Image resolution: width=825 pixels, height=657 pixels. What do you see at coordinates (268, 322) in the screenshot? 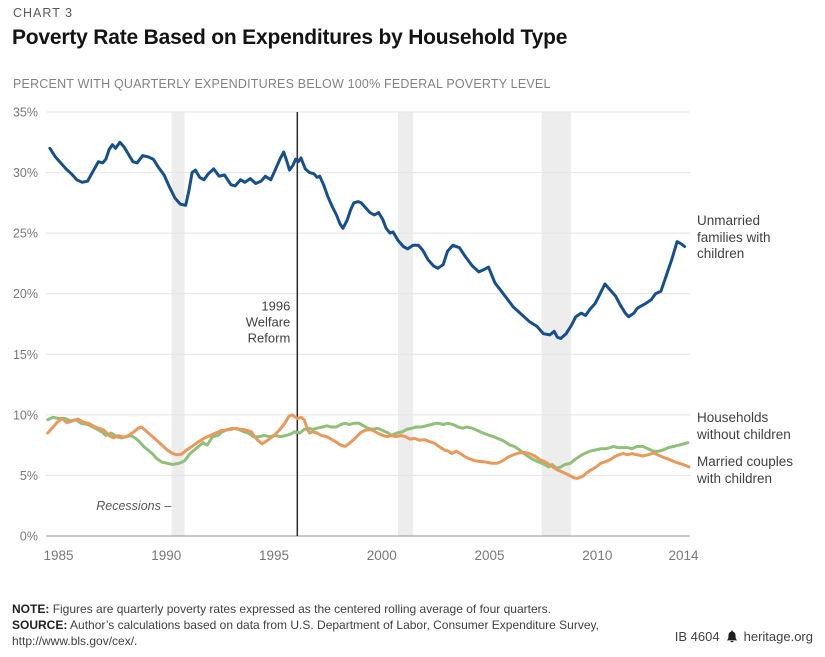
I see `welfare-reform-label: 1996 Welfare Reform` at bounding box center [268, 322].